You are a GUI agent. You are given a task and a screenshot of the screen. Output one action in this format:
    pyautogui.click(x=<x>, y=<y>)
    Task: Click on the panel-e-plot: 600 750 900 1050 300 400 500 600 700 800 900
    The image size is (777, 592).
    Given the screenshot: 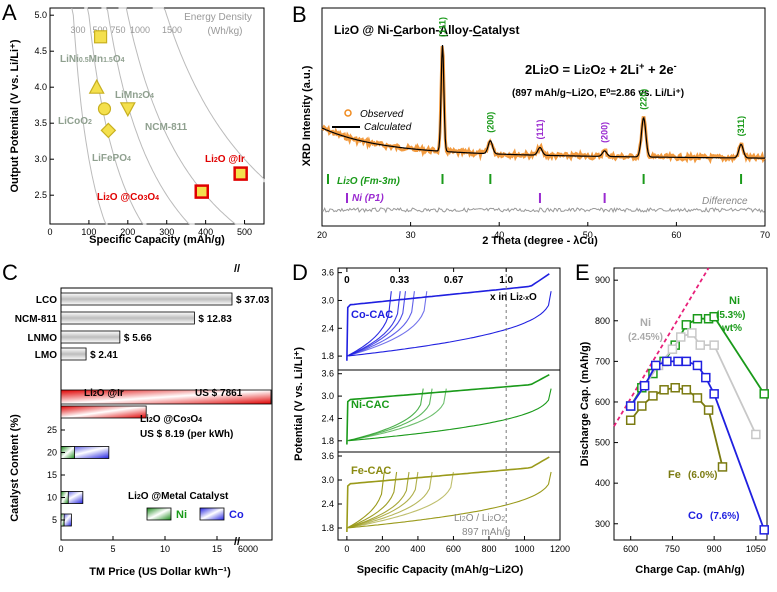 What is the action you would take?
    pyautogui.click(x=682, y=410)
    